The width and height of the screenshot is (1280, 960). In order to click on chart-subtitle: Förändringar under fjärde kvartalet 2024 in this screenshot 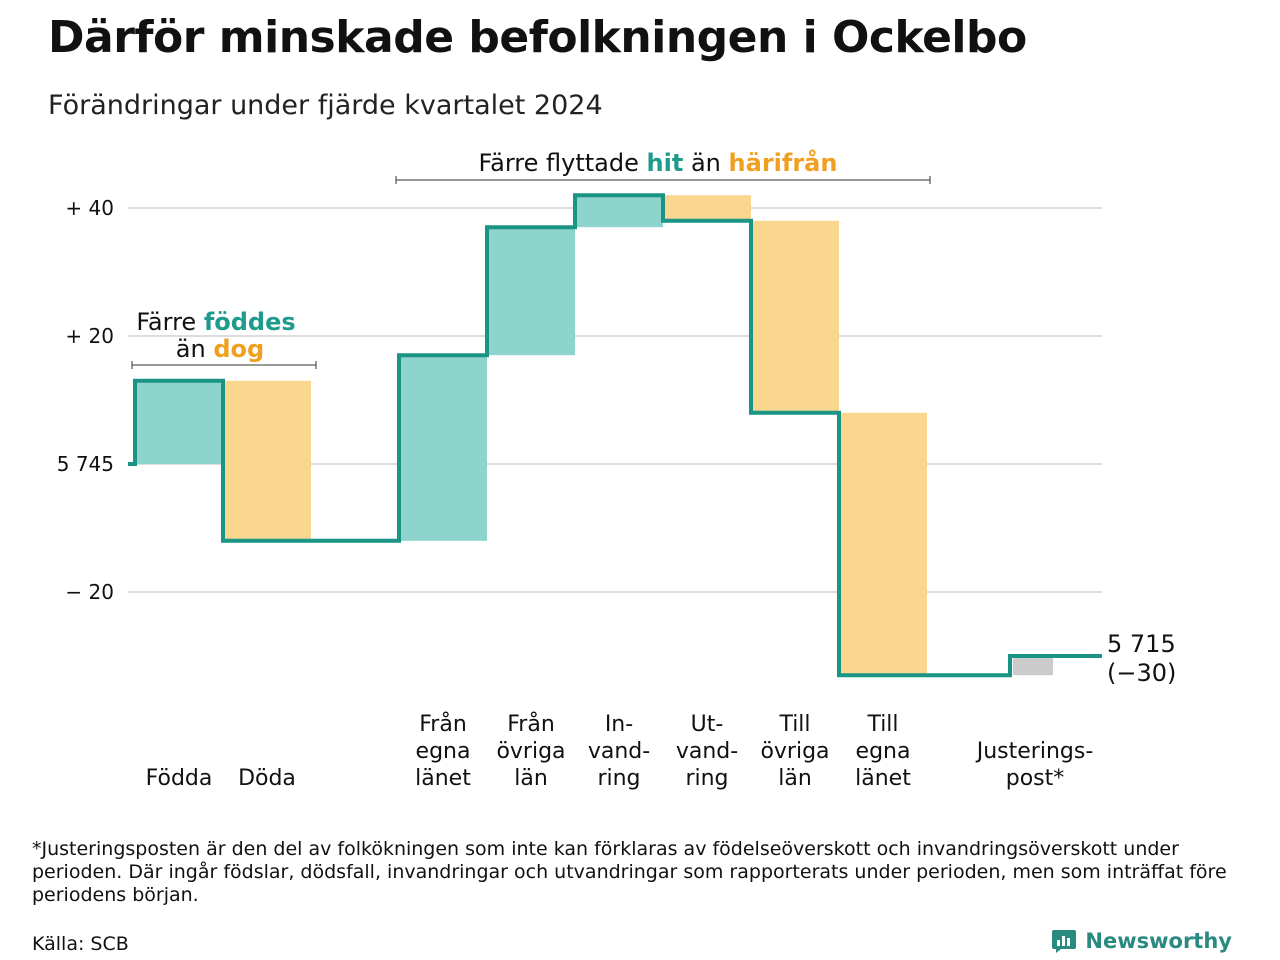, I will do `click(325, 105)`.